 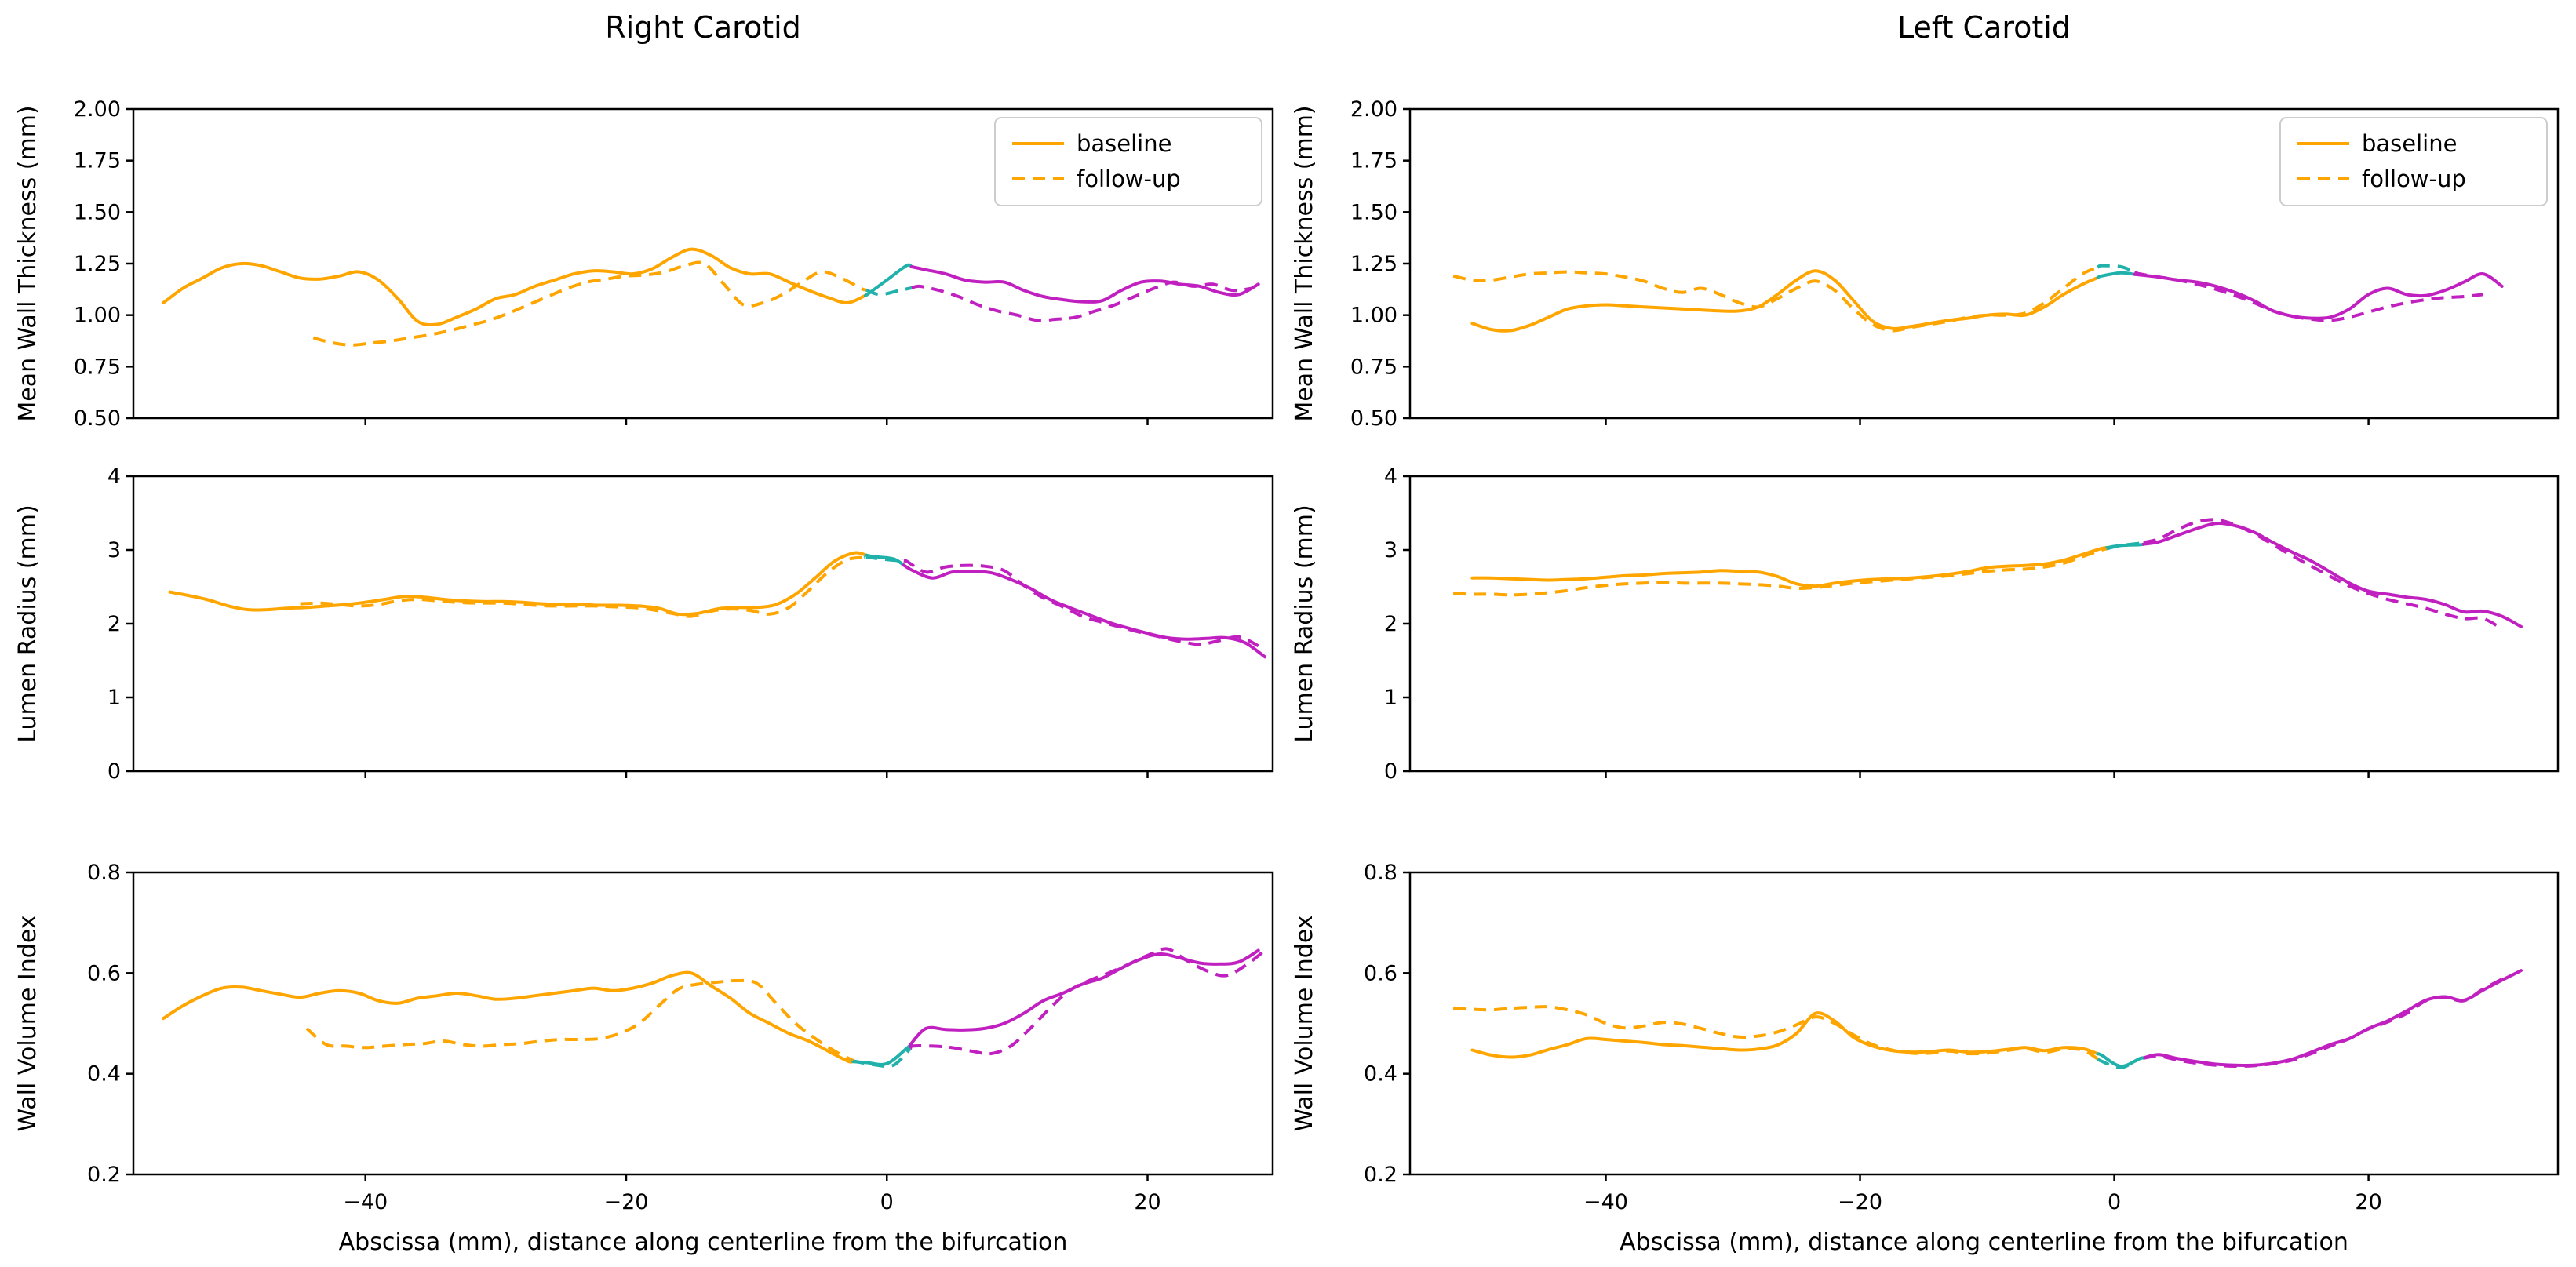 I want to click on y-tick-label: 0.75, so click(x=1373, y=367).